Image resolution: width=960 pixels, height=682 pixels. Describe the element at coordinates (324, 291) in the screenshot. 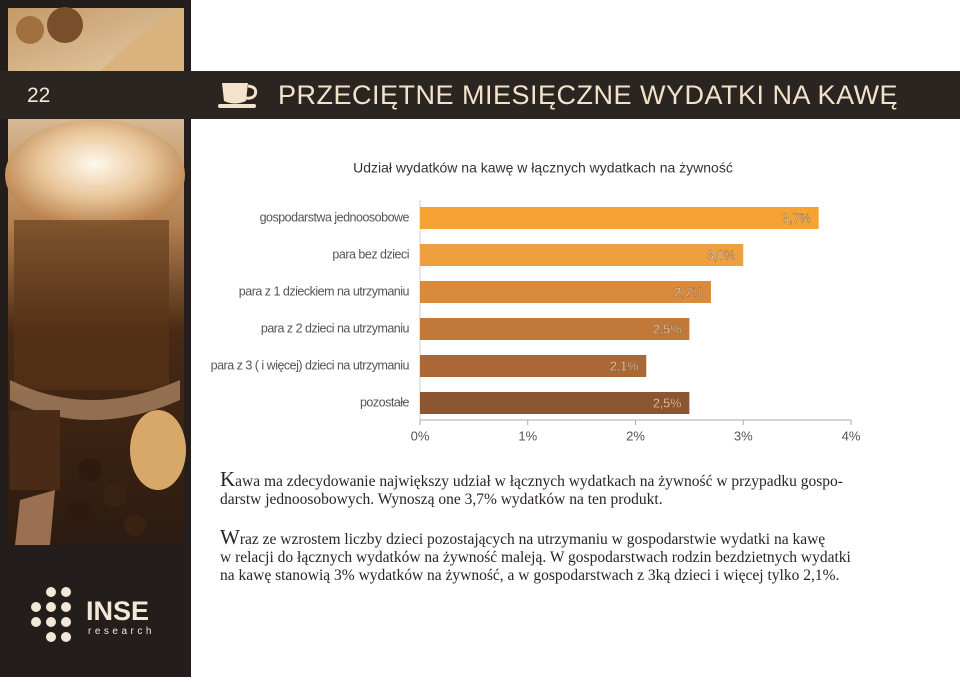

I see `category-label: para z 1 dzieckiem na utrzymaniu` at that location.